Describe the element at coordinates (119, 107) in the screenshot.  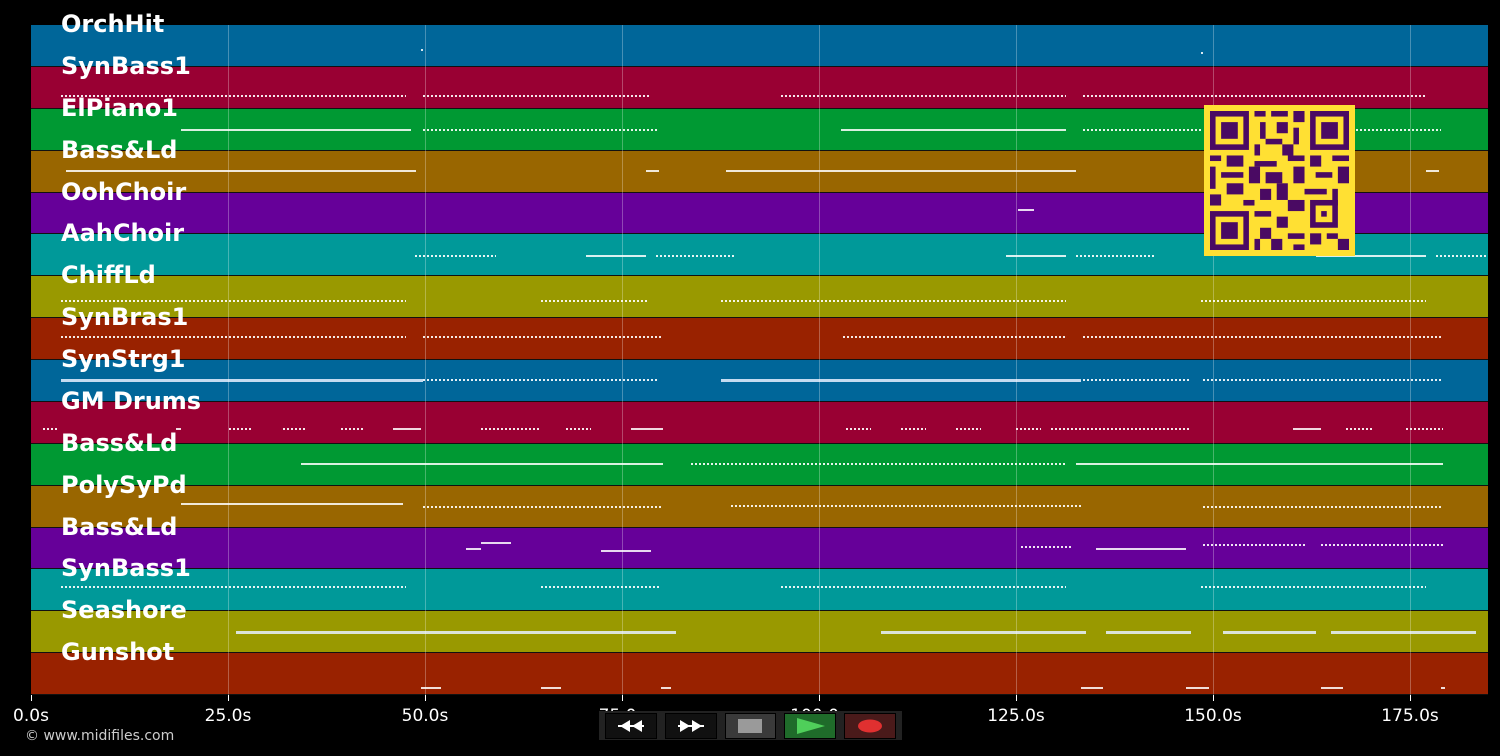
I see `track-label: ElPiano1` at that location.